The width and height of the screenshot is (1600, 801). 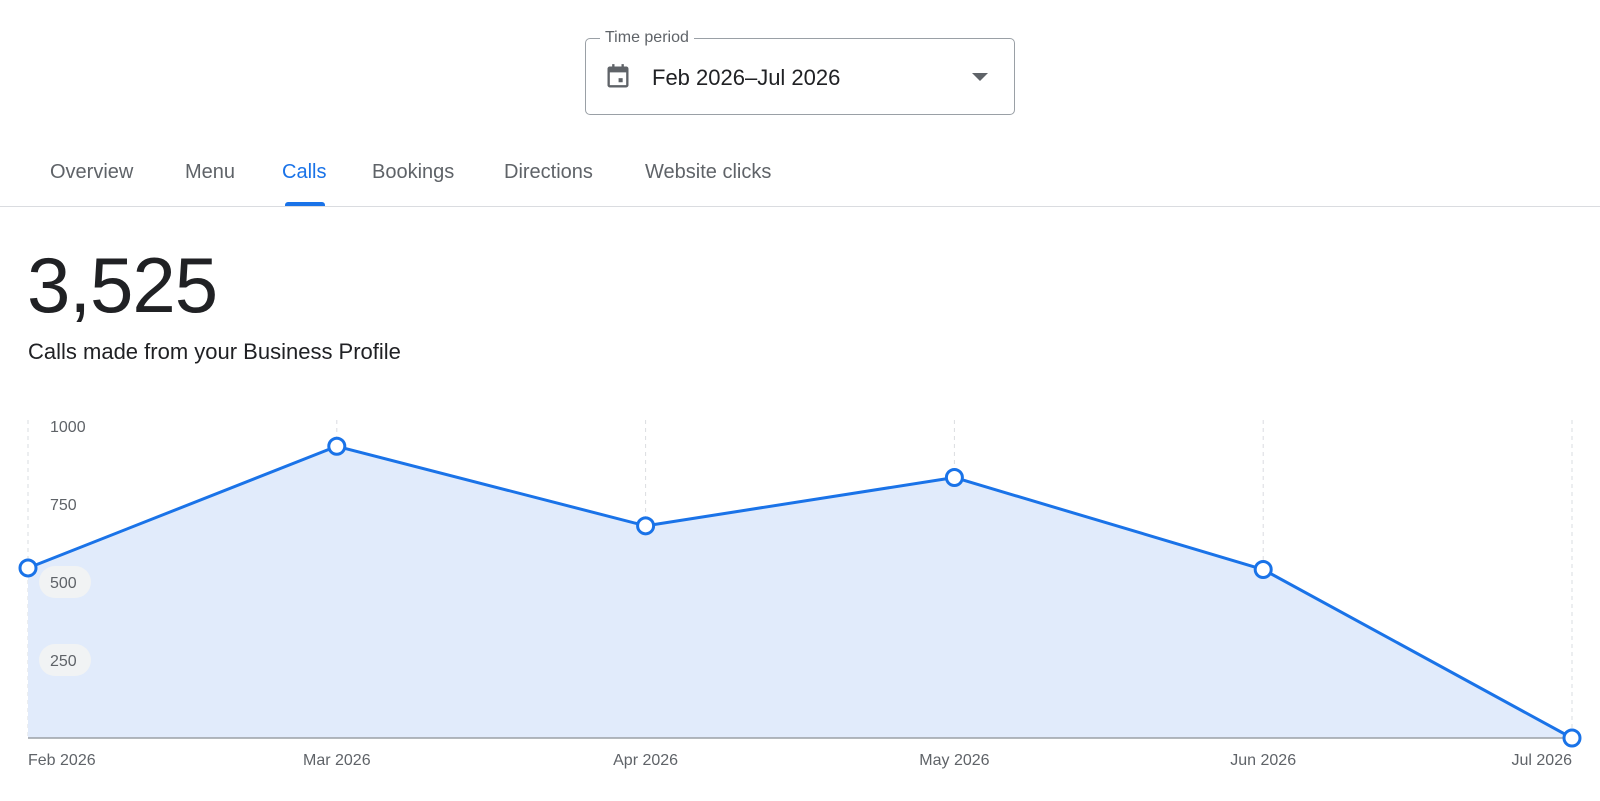 I want to click on tab-bookings: Bookings, so click(x=413, y=172).